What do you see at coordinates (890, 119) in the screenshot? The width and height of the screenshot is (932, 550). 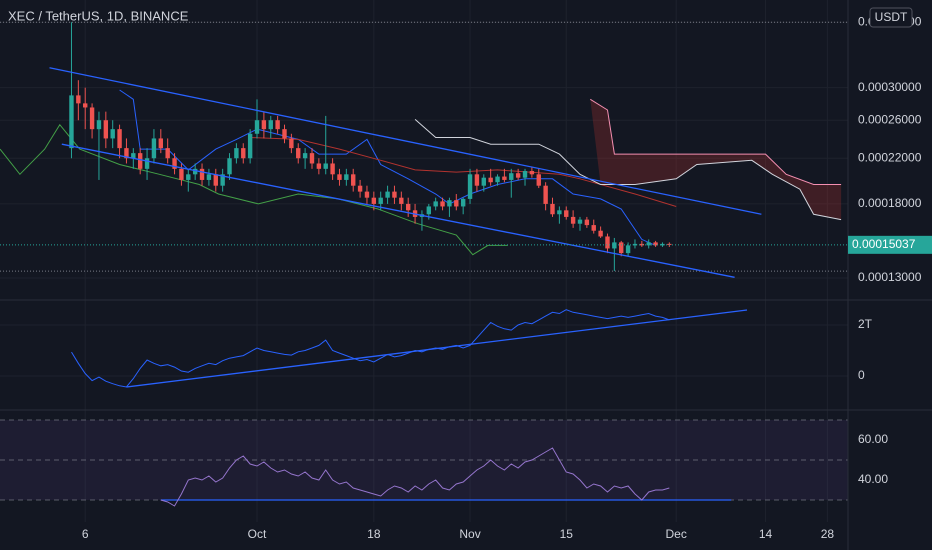 I see `y-tick-label: 0.00026000` at bounding box center [890, 119].